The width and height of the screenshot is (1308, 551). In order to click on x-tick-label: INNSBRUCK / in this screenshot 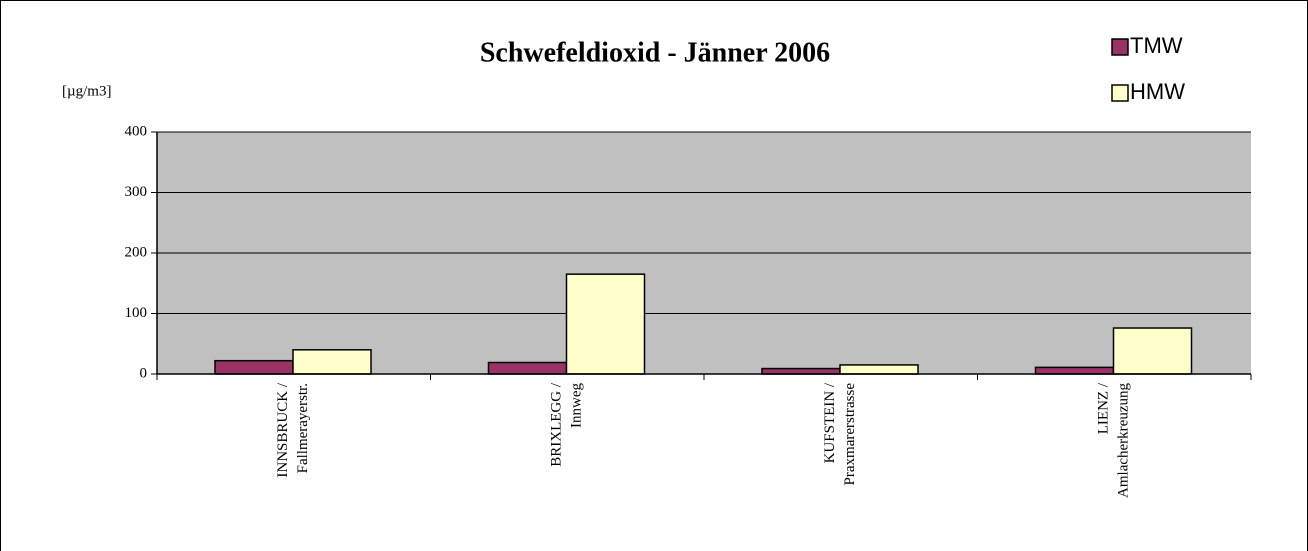, I will do `click(283, 429)`.